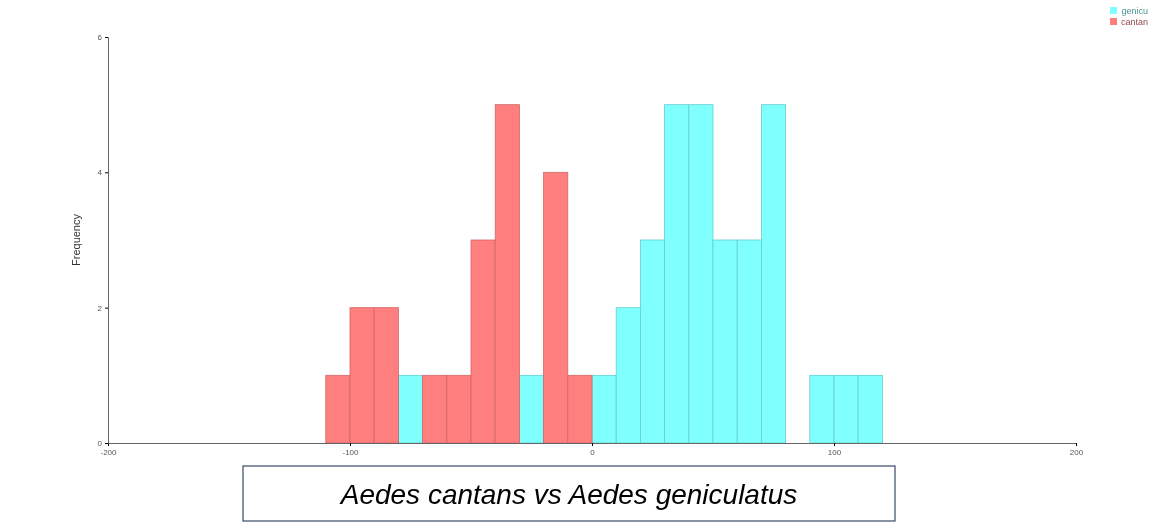  Describe the element at coordinates (100, 38) in the screenshot. I see `y-tick-label: 6` at that location.